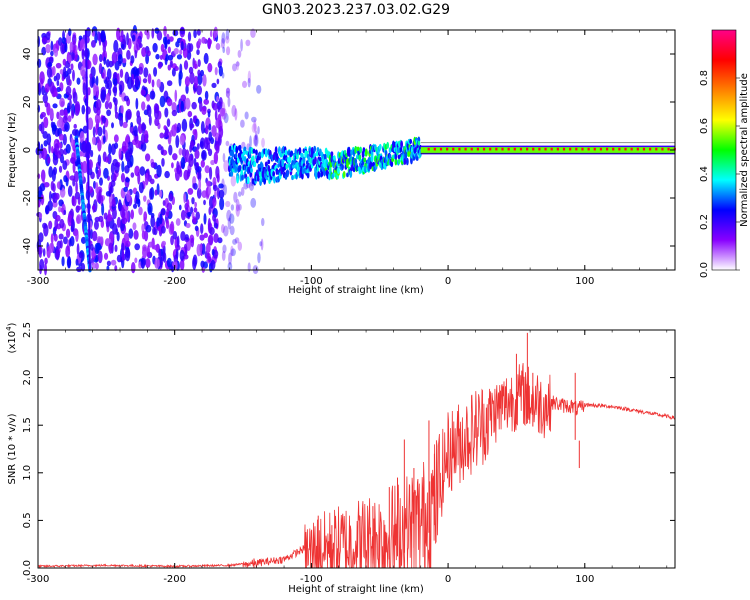  I want to click on snr-x-tick-label: -200, so click(174, 579).